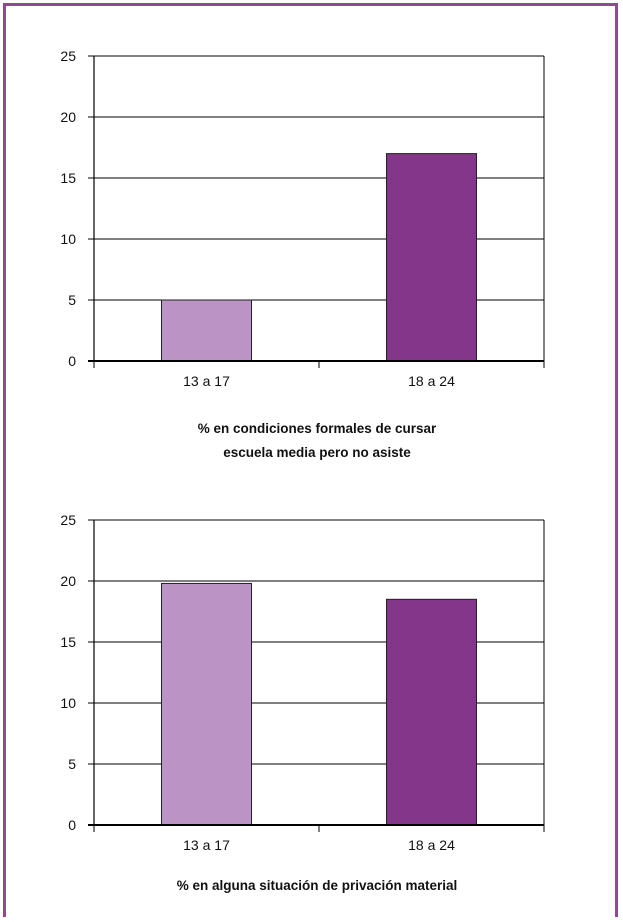 Image resolution: width=623 pixels, height=922 pixels. I want to click on chart-caption-line-2: escuela media pero no asiste, so click(317, 452).